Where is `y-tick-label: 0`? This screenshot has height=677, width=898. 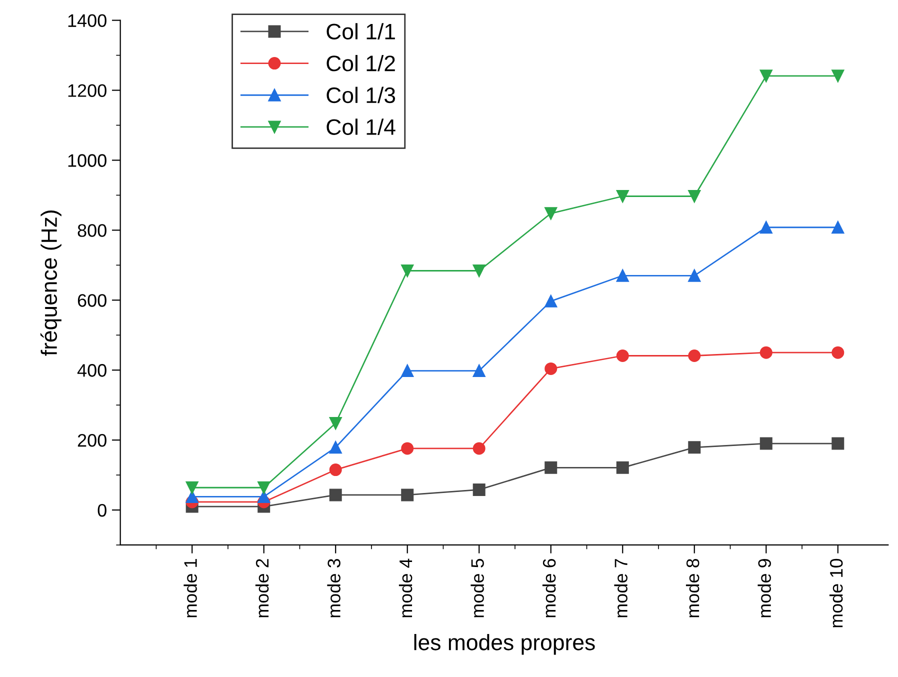 y-tick-label: 0 is located at coordinates (102, 510).